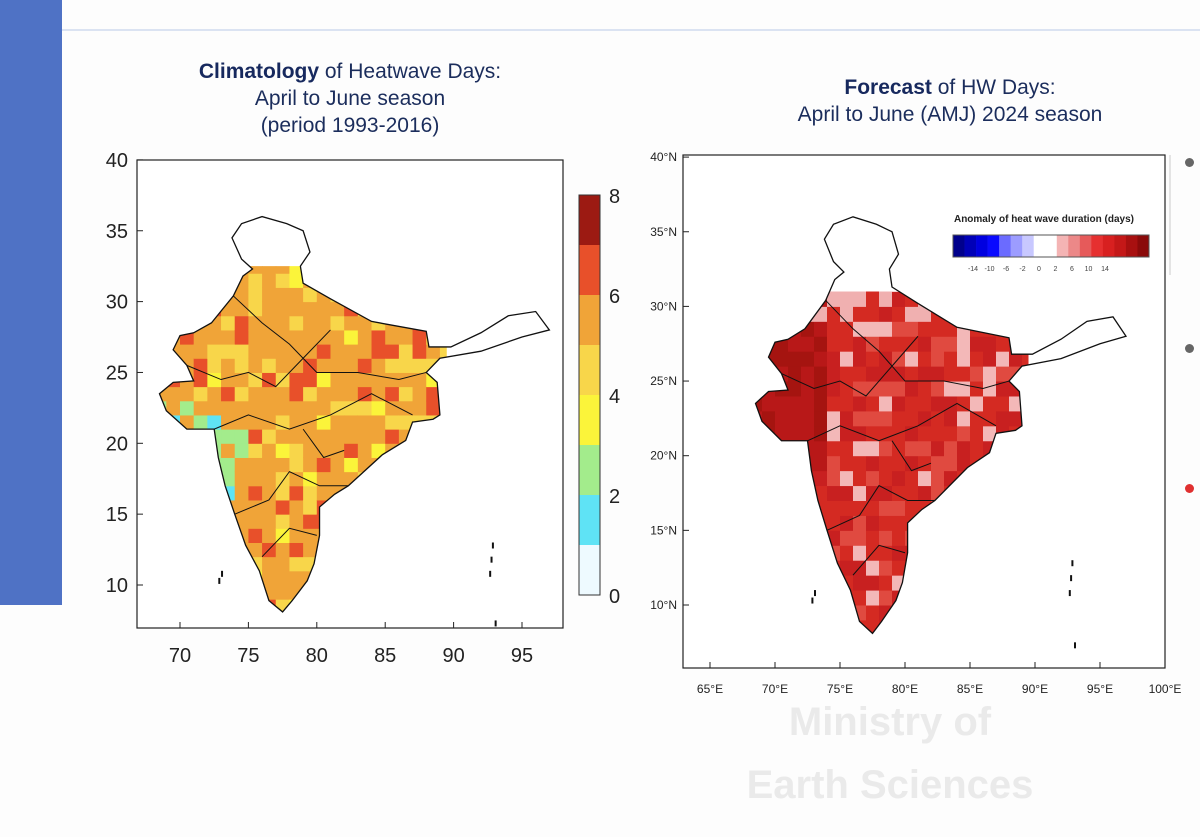 The width and height of the screenshot is (1200, 837). I want to click on y-tick-label: 15, so click(117, 515).